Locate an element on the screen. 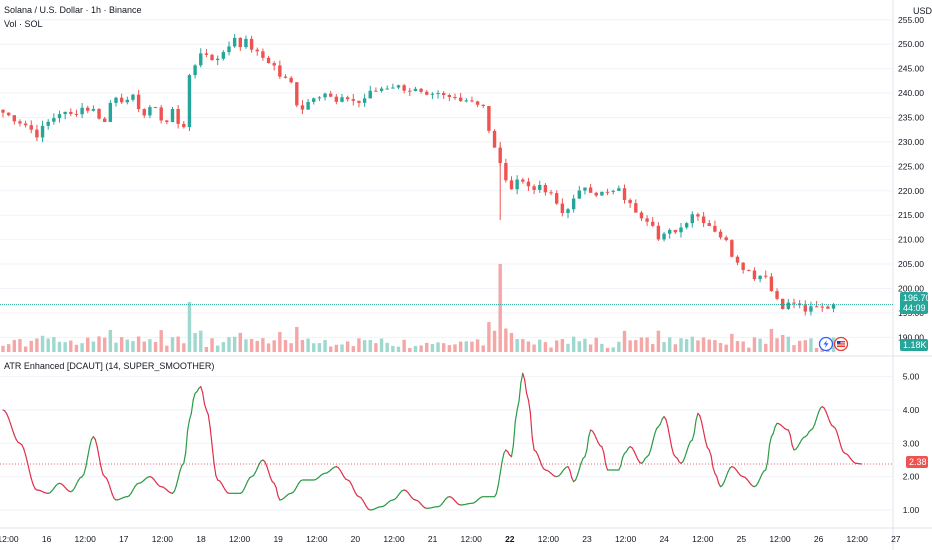  currency-label: USD is located at coordinates (922, 11).